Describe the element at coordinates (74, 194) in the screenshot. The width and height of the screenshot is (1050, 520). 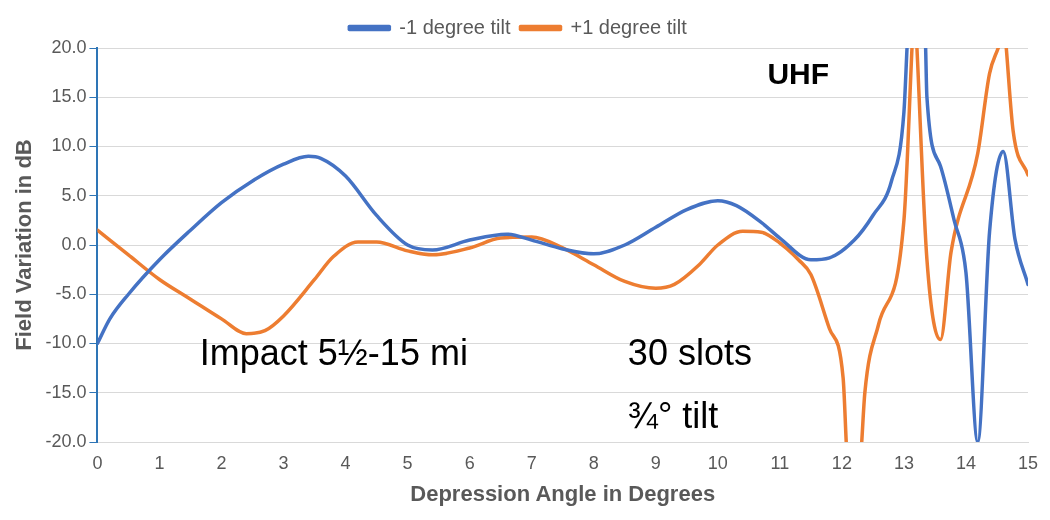
I see `y-tick-label: 5.0` at that location.